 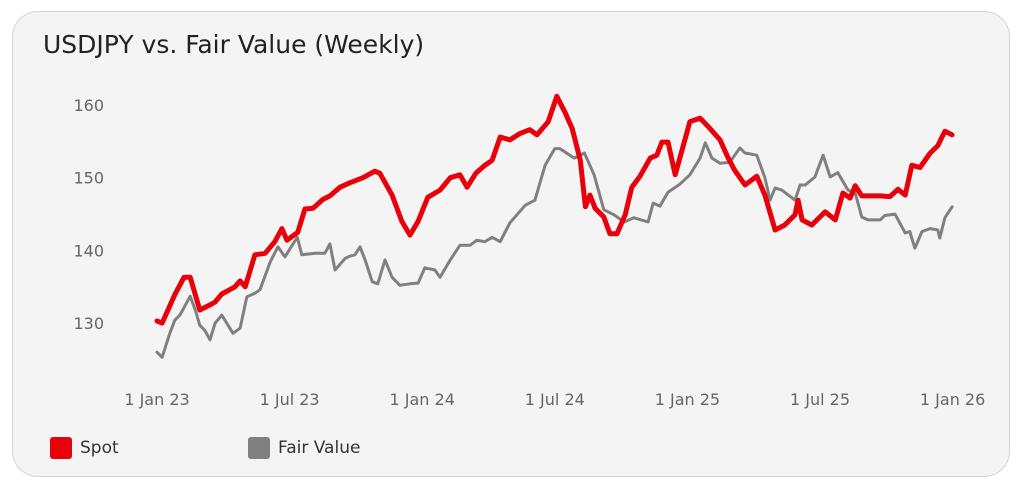 What do you see at coordinates (422, 399) in the screenshot?
I see `x-tick-label: 1 Jan 24` at bounding box center [422, 399].